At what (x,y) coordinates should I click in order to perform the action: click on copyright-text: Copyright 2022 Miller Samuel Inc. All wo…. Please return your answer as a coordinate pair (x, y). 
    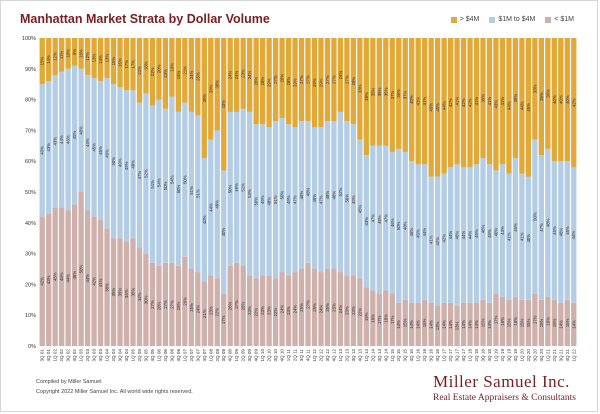
    Looking at the image, I should click on (114, 392).